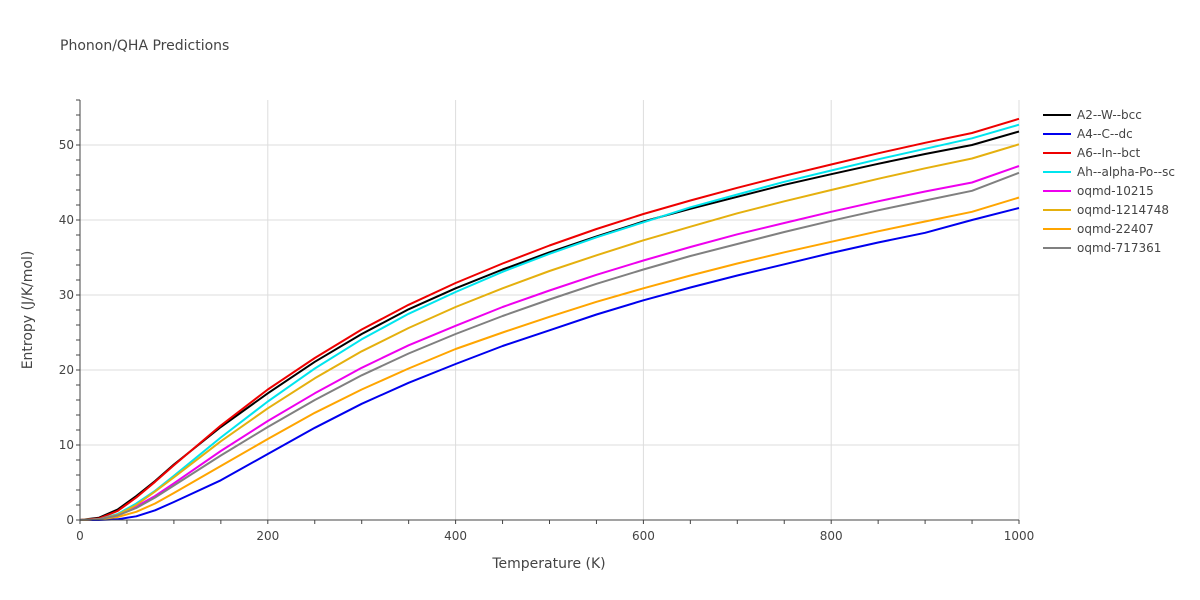 Image resolution: width=1200 pixels, height=600 pixels. I want to click on legend-item-oqmd-717361: oqmd-717361, so click(1102, 248).